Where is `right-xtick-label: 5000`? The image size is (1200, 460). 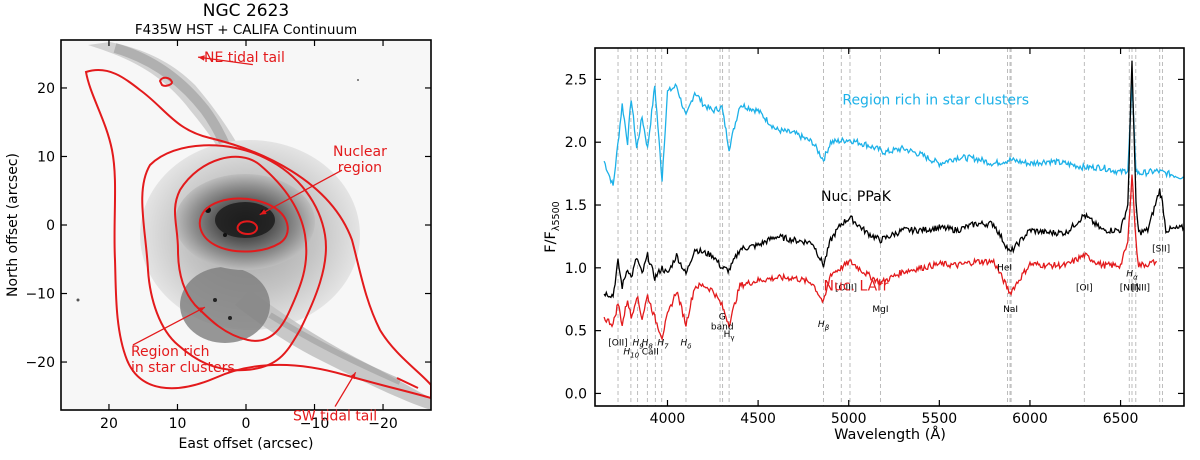
right-xtick-label: 5000 is located at coordinates (849, 419).